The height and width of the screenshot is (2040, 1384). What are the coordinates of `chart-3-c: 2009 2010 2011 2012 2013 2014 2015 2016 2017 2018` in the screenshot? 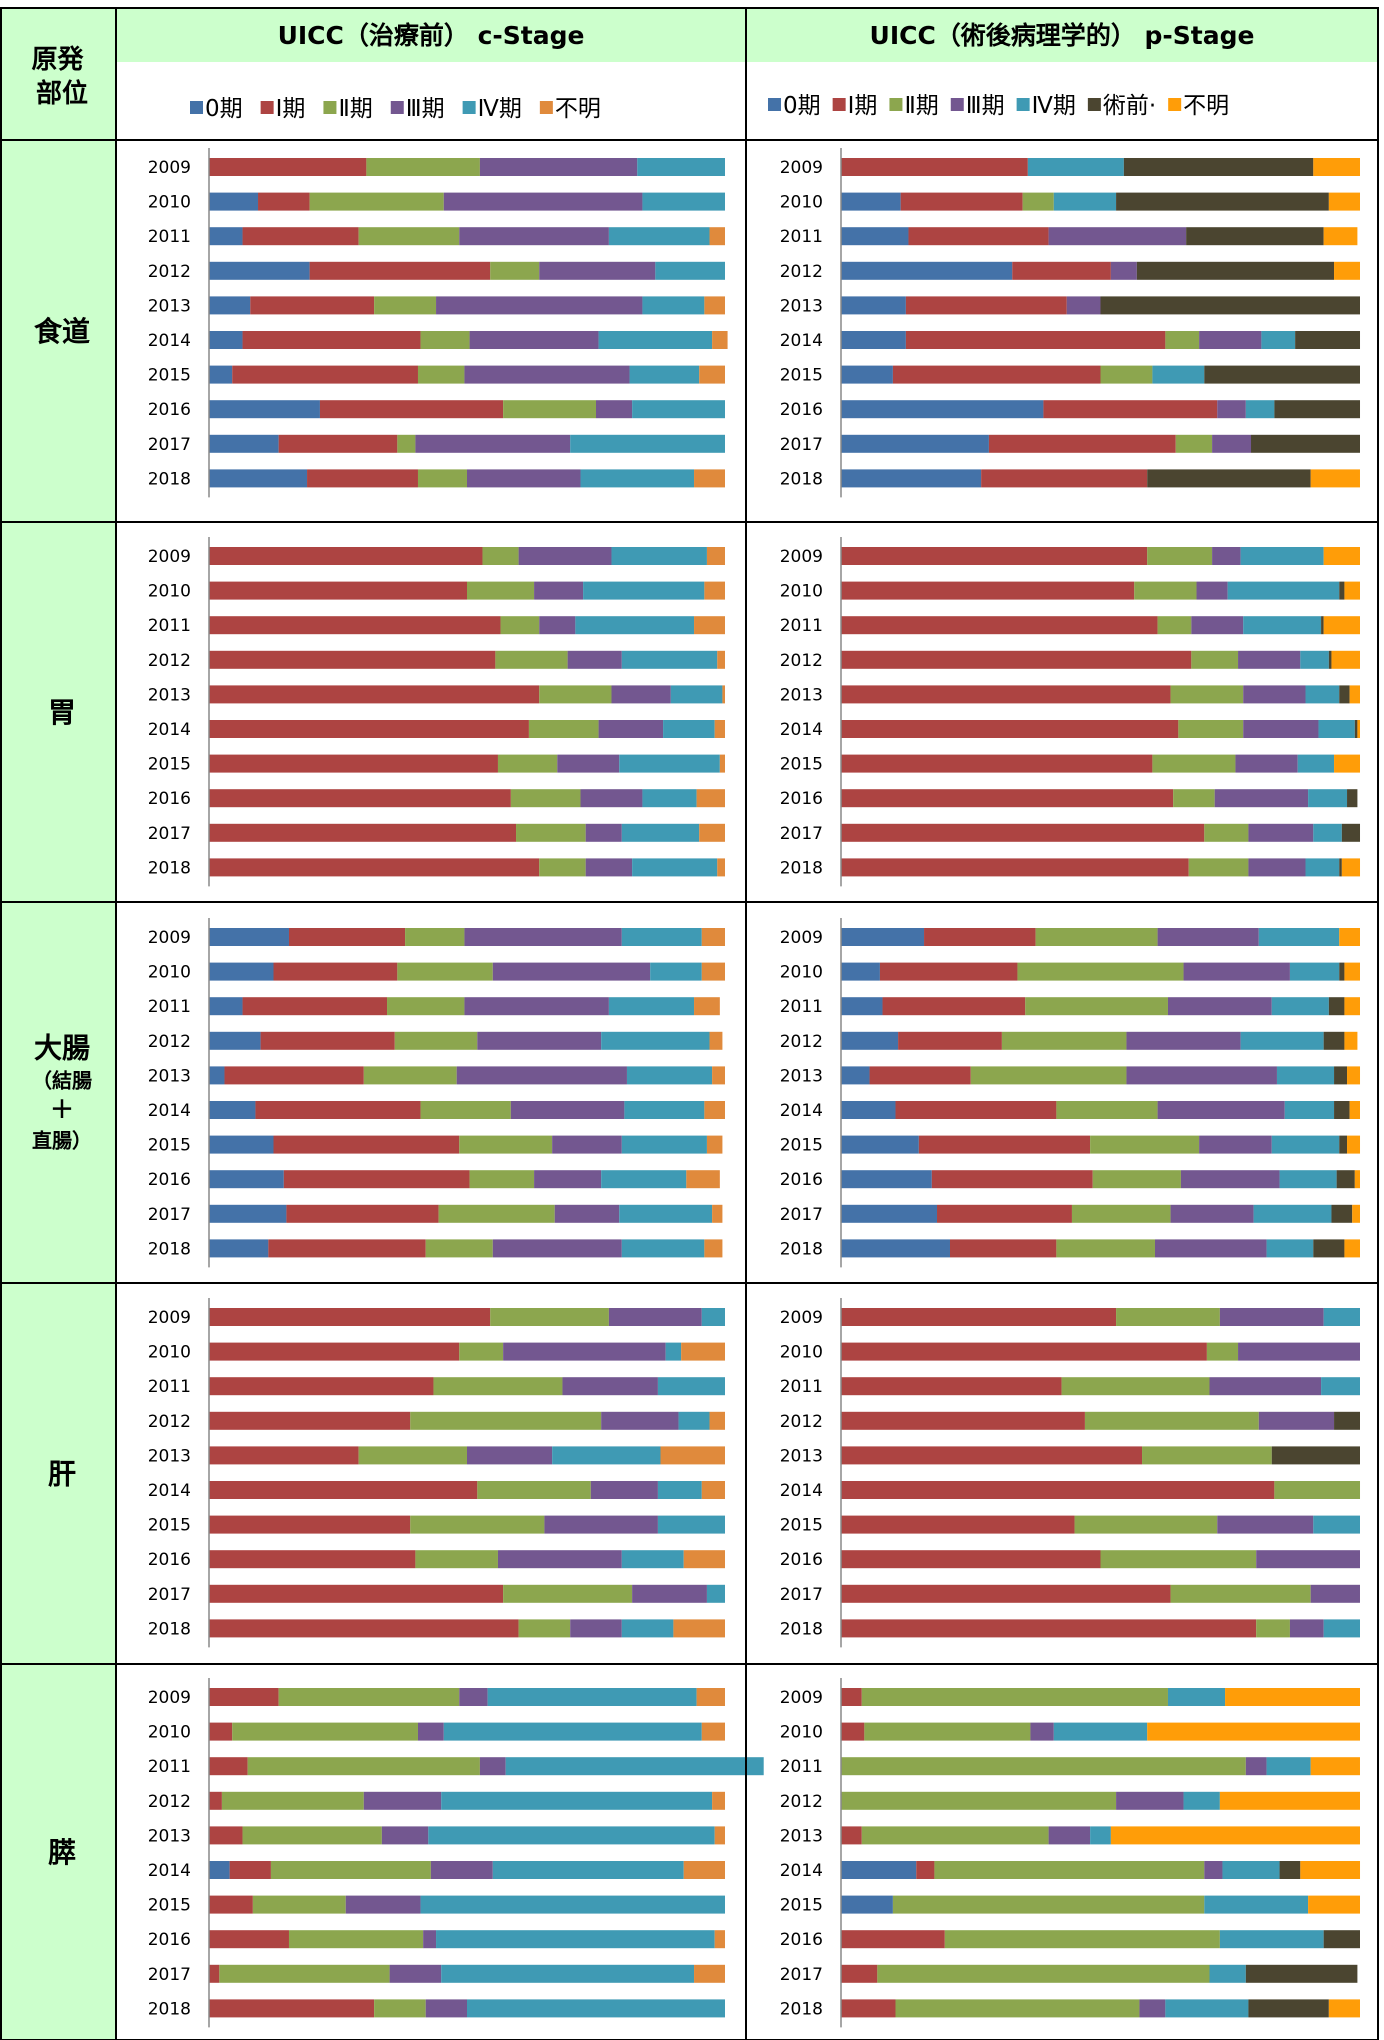 It's located at (436, 1473).